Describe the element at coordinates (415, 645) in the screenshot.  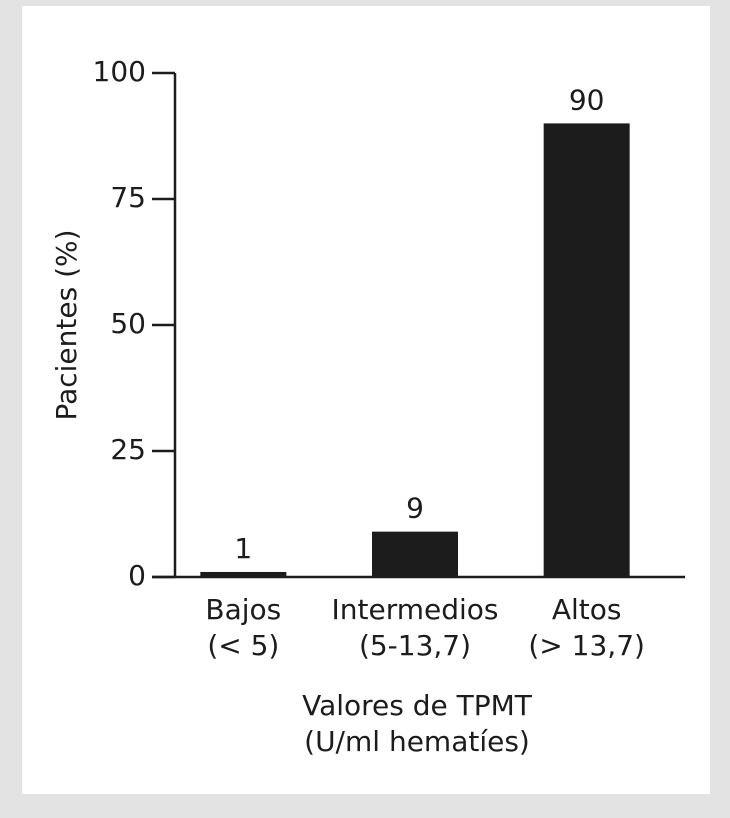
I see `x-tick-label: (5-13,7)` at that location.